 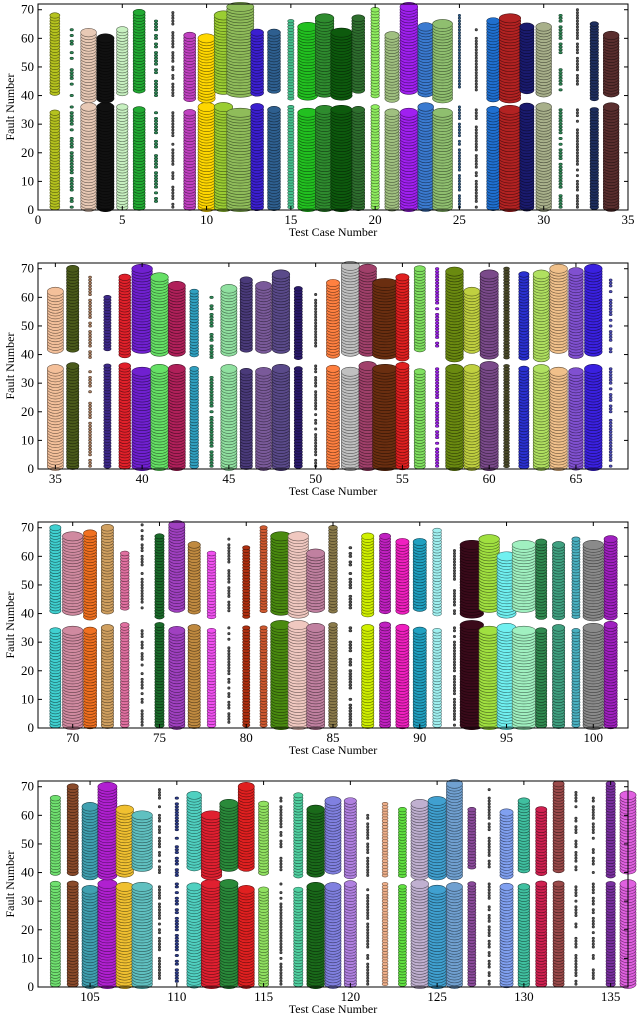 What do you see at coordinates (476, 118) in the screenshot?
I see `test-case-26-markers` at bounding box center [476, 118].